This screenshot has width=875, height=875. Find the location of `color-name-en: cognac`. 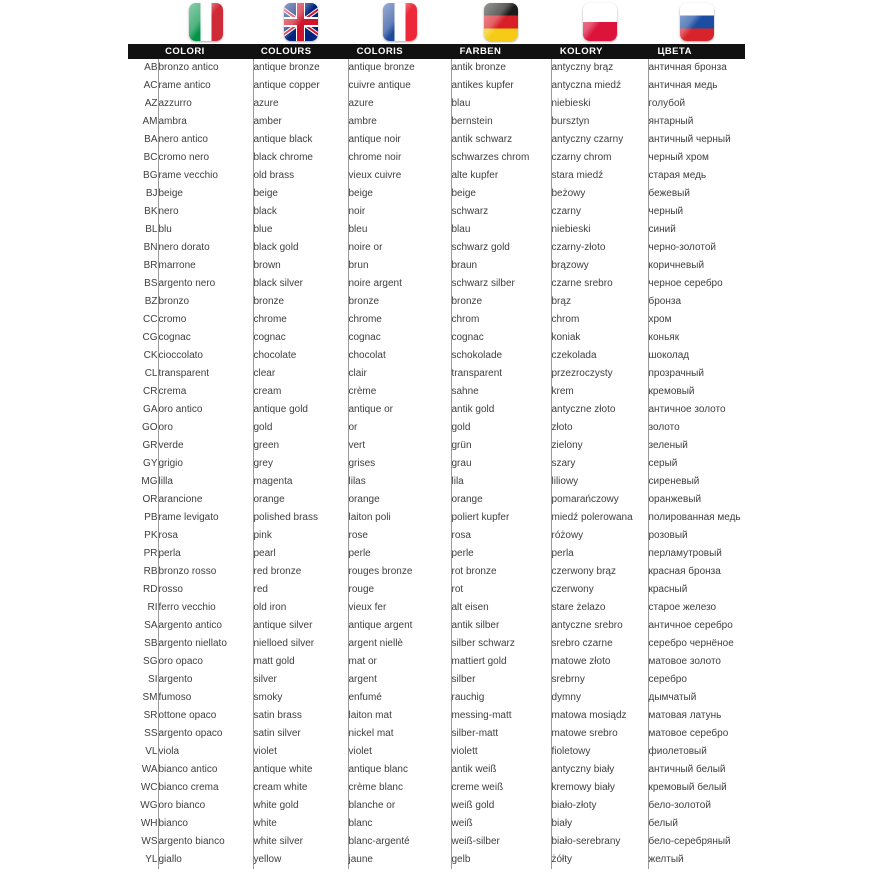

color-name-en: cognac is located at coordinates (300, 338).